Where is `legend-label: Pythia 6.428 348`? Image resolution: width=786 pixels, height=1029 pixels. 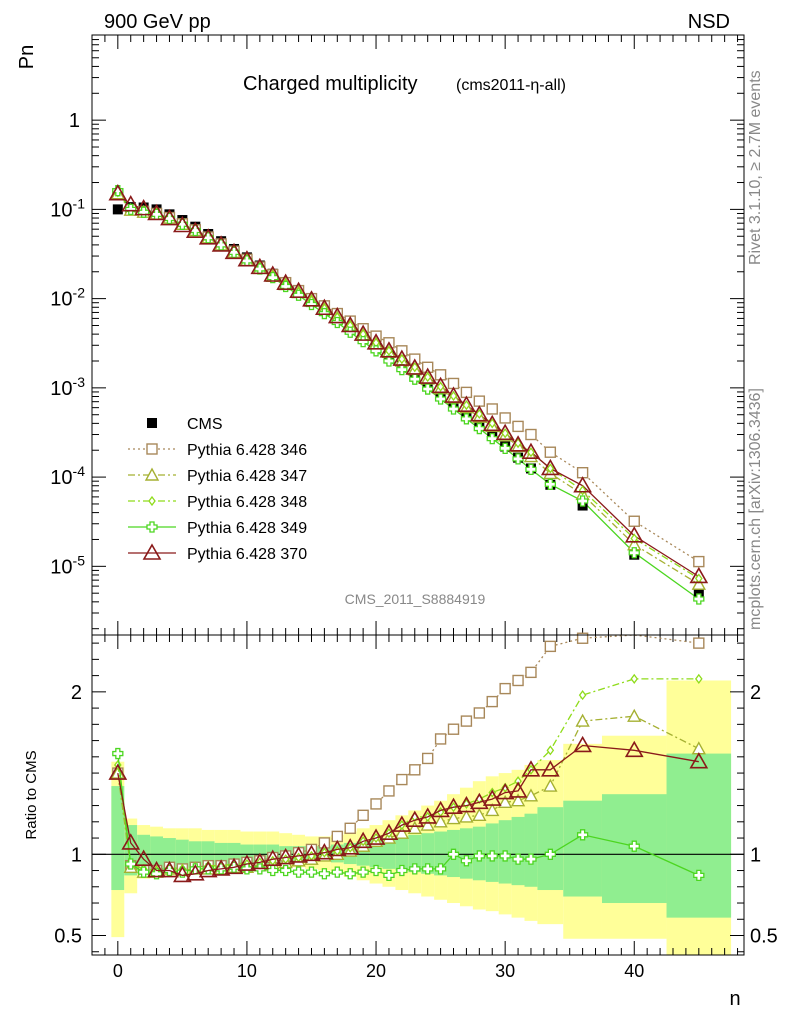
legend-label: Pythia 6.428 348 is located at coordinates (247, 502).